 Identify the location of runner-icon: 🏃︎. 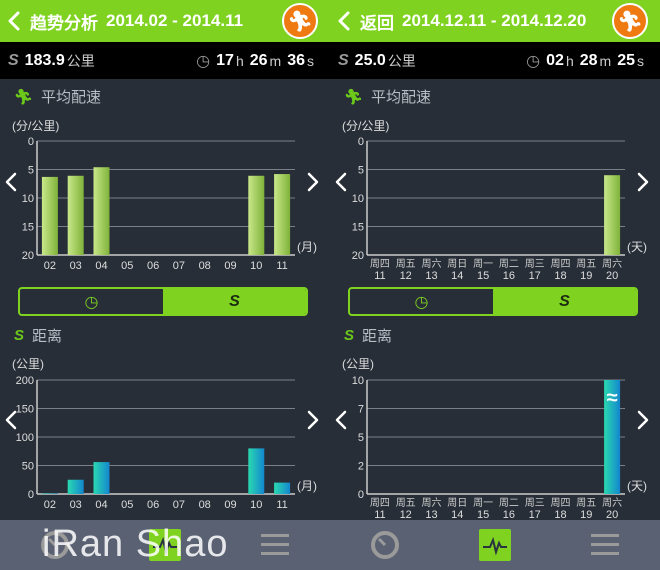
(630, 21).